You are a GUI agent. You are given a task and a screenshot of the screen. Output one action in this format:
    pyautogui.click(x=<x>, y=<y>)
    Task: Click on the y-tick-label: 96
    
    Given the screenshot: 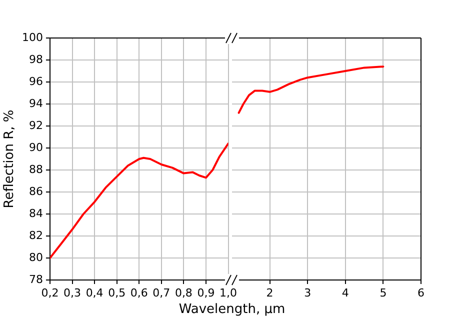 What is the action you would take?
    pyautogui.click(x=36, y=81)
    